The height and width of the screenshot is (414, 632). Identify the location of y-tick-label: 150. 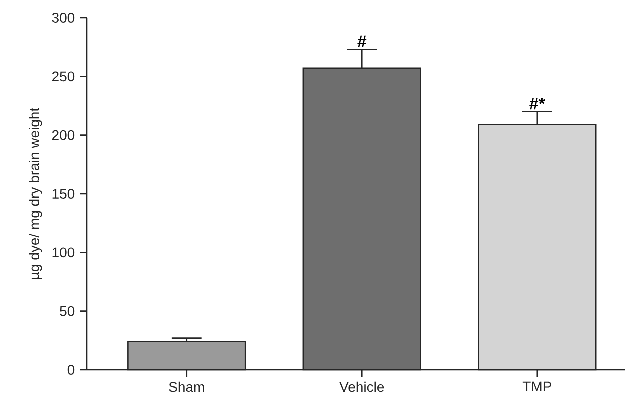
(63, 194).